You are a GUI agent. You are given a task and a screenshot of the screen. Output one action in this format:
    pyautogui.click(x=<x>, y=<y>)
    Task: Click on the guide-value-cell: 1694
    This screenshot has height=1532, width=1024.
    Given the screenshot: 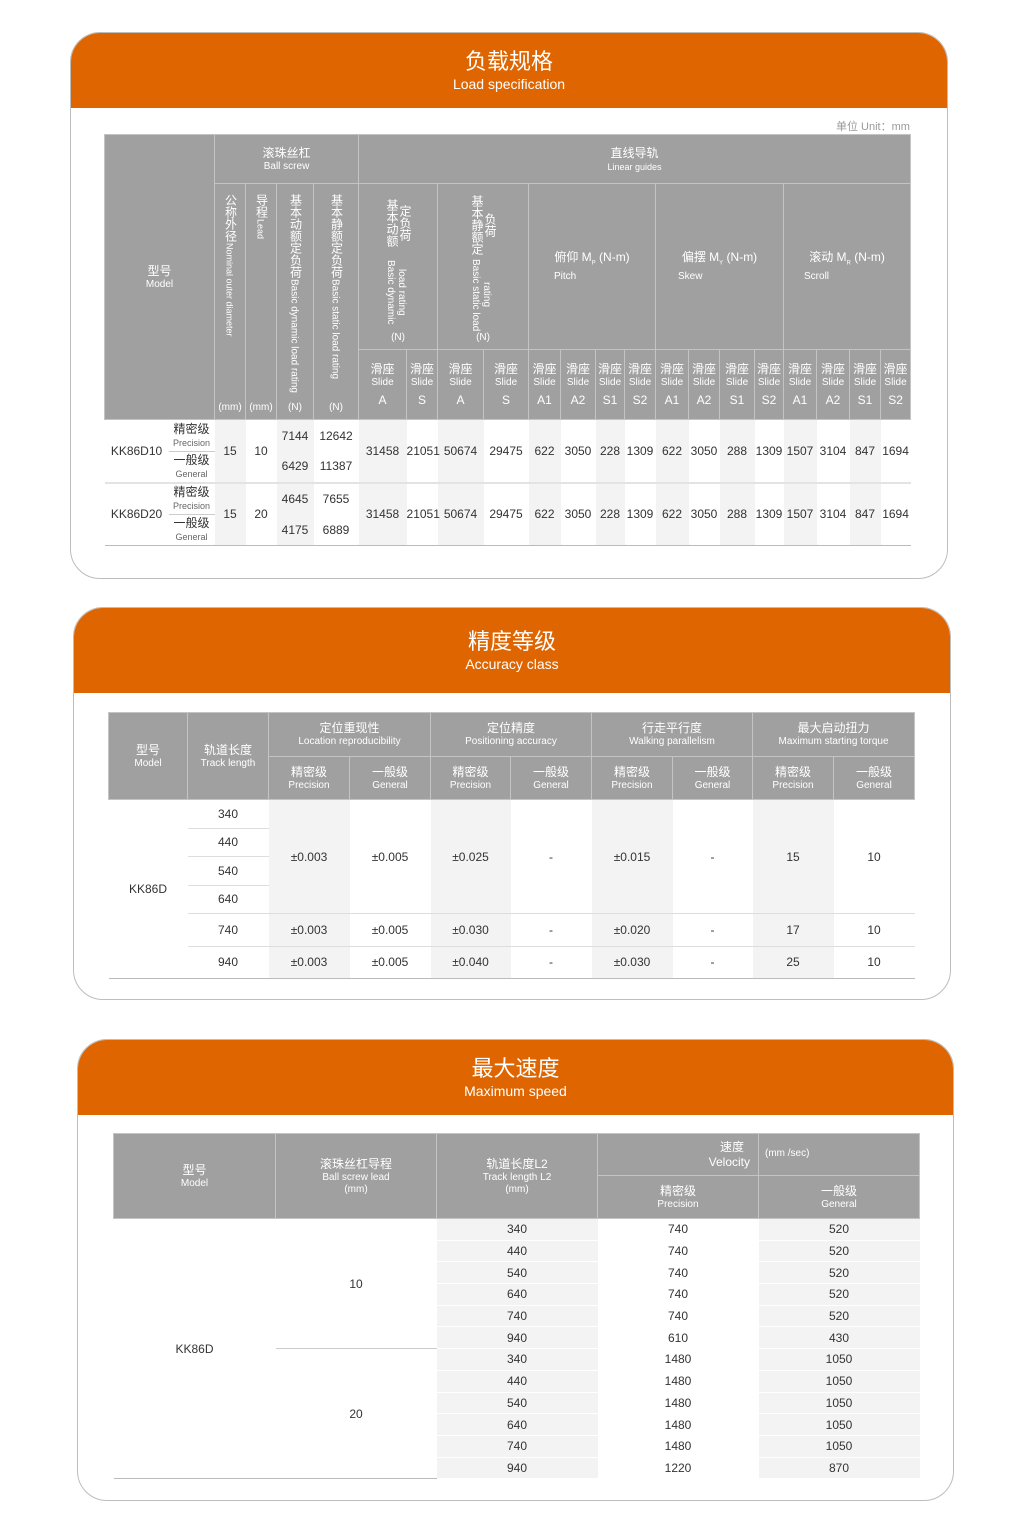 What is the action you would take?
    pyautogui.click(x=895, y=514)
    